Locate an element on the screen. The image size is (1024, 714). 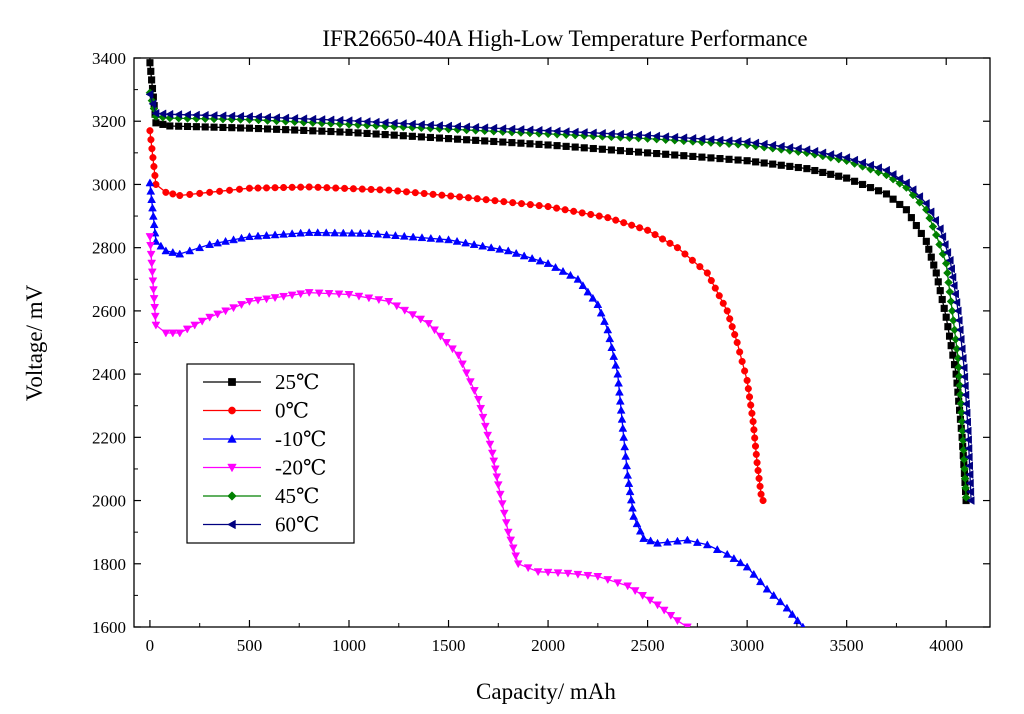
y-axis-label: Voltage/ mV is located at coordinates (34, 342).